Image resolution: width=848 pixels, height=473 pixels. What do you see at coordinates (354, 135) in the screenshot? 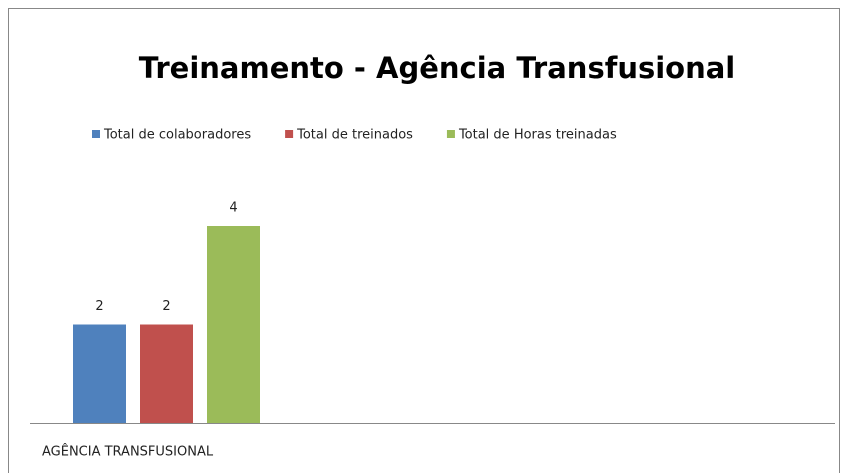
I see `legend-label: Total de treinados` at bounding box center [354, 135].